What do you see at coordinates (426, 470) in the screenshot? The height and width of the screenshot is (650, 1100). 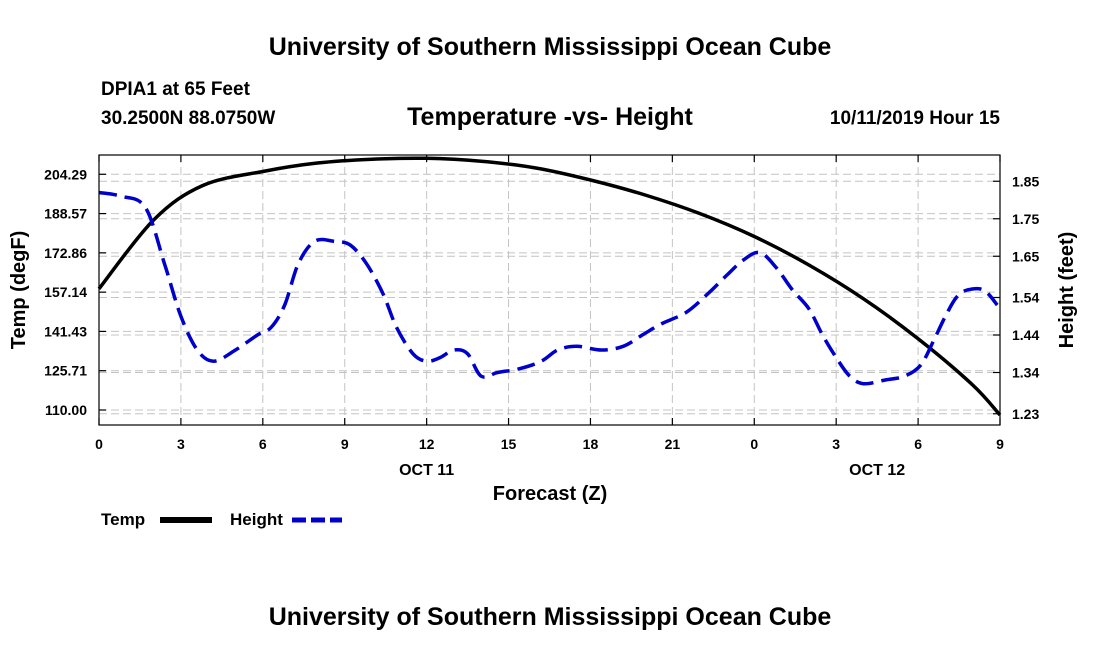 I see `x-date-label: OCT 11` at bounding box center [426, 470].